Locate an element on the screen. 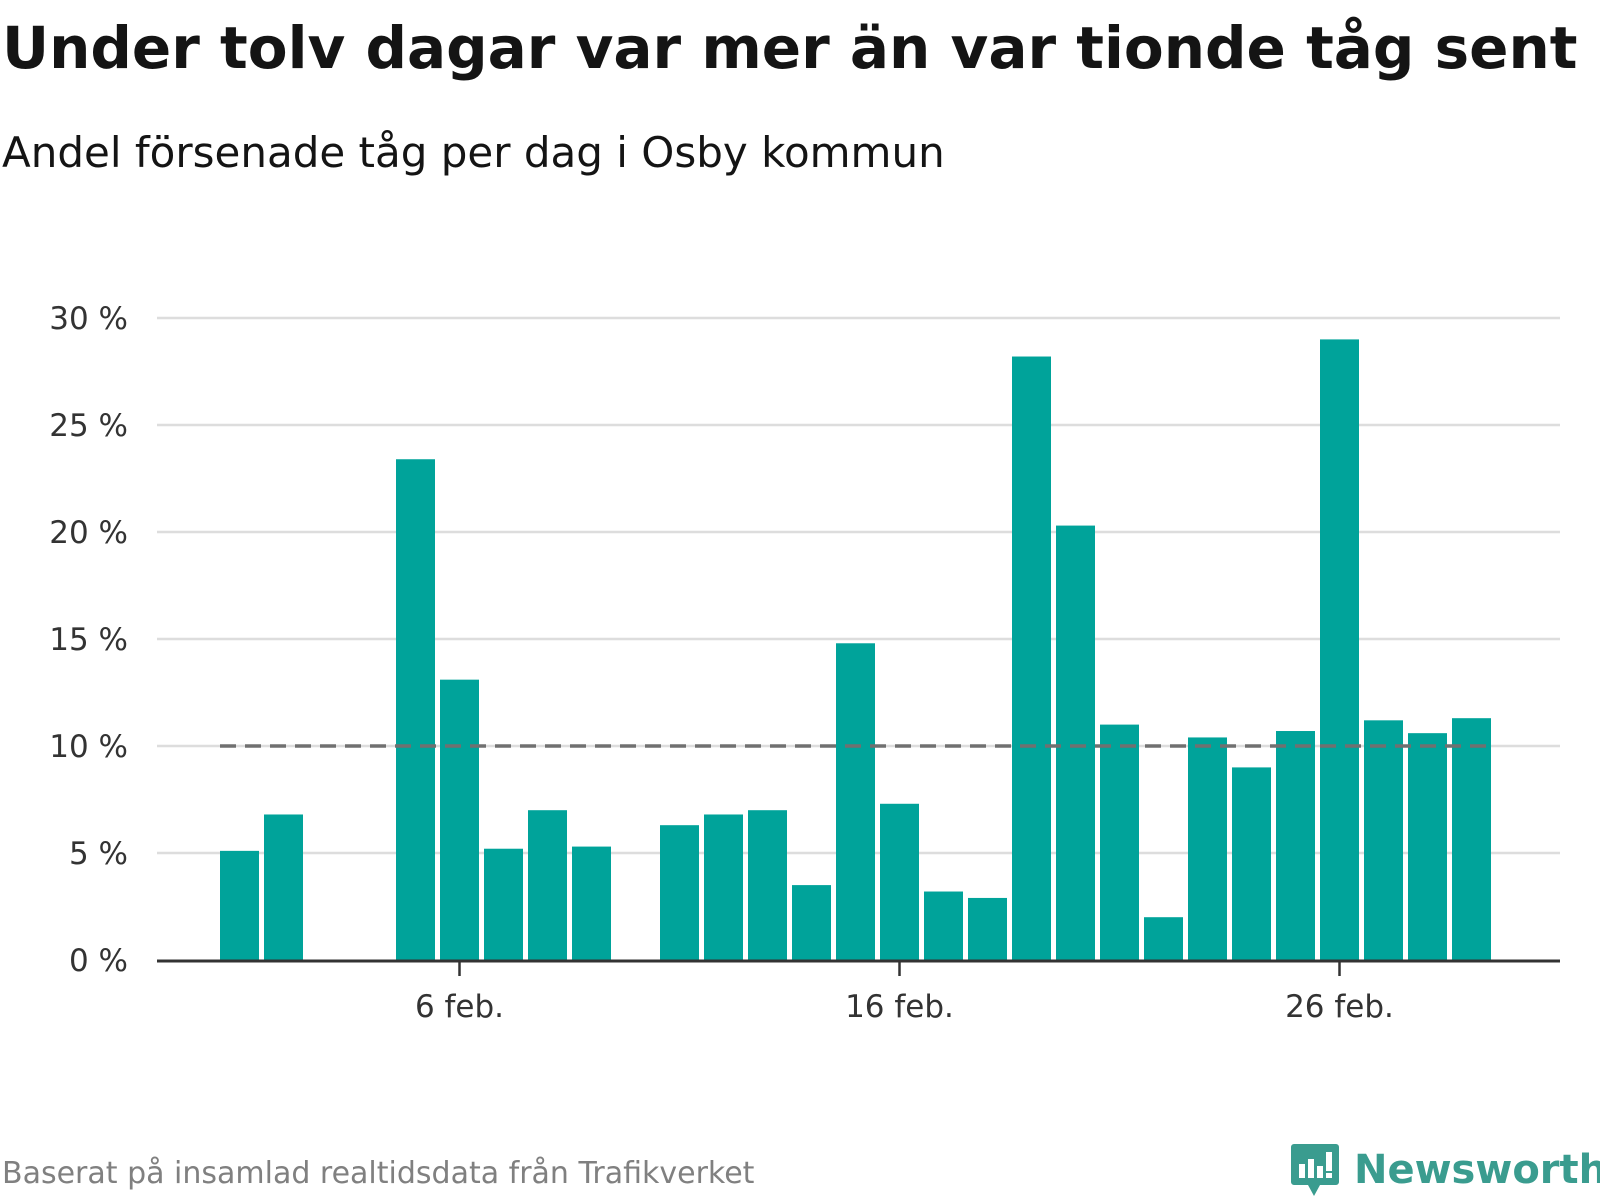  y-tick-label: 10 % is located at coordinates (88, 747).